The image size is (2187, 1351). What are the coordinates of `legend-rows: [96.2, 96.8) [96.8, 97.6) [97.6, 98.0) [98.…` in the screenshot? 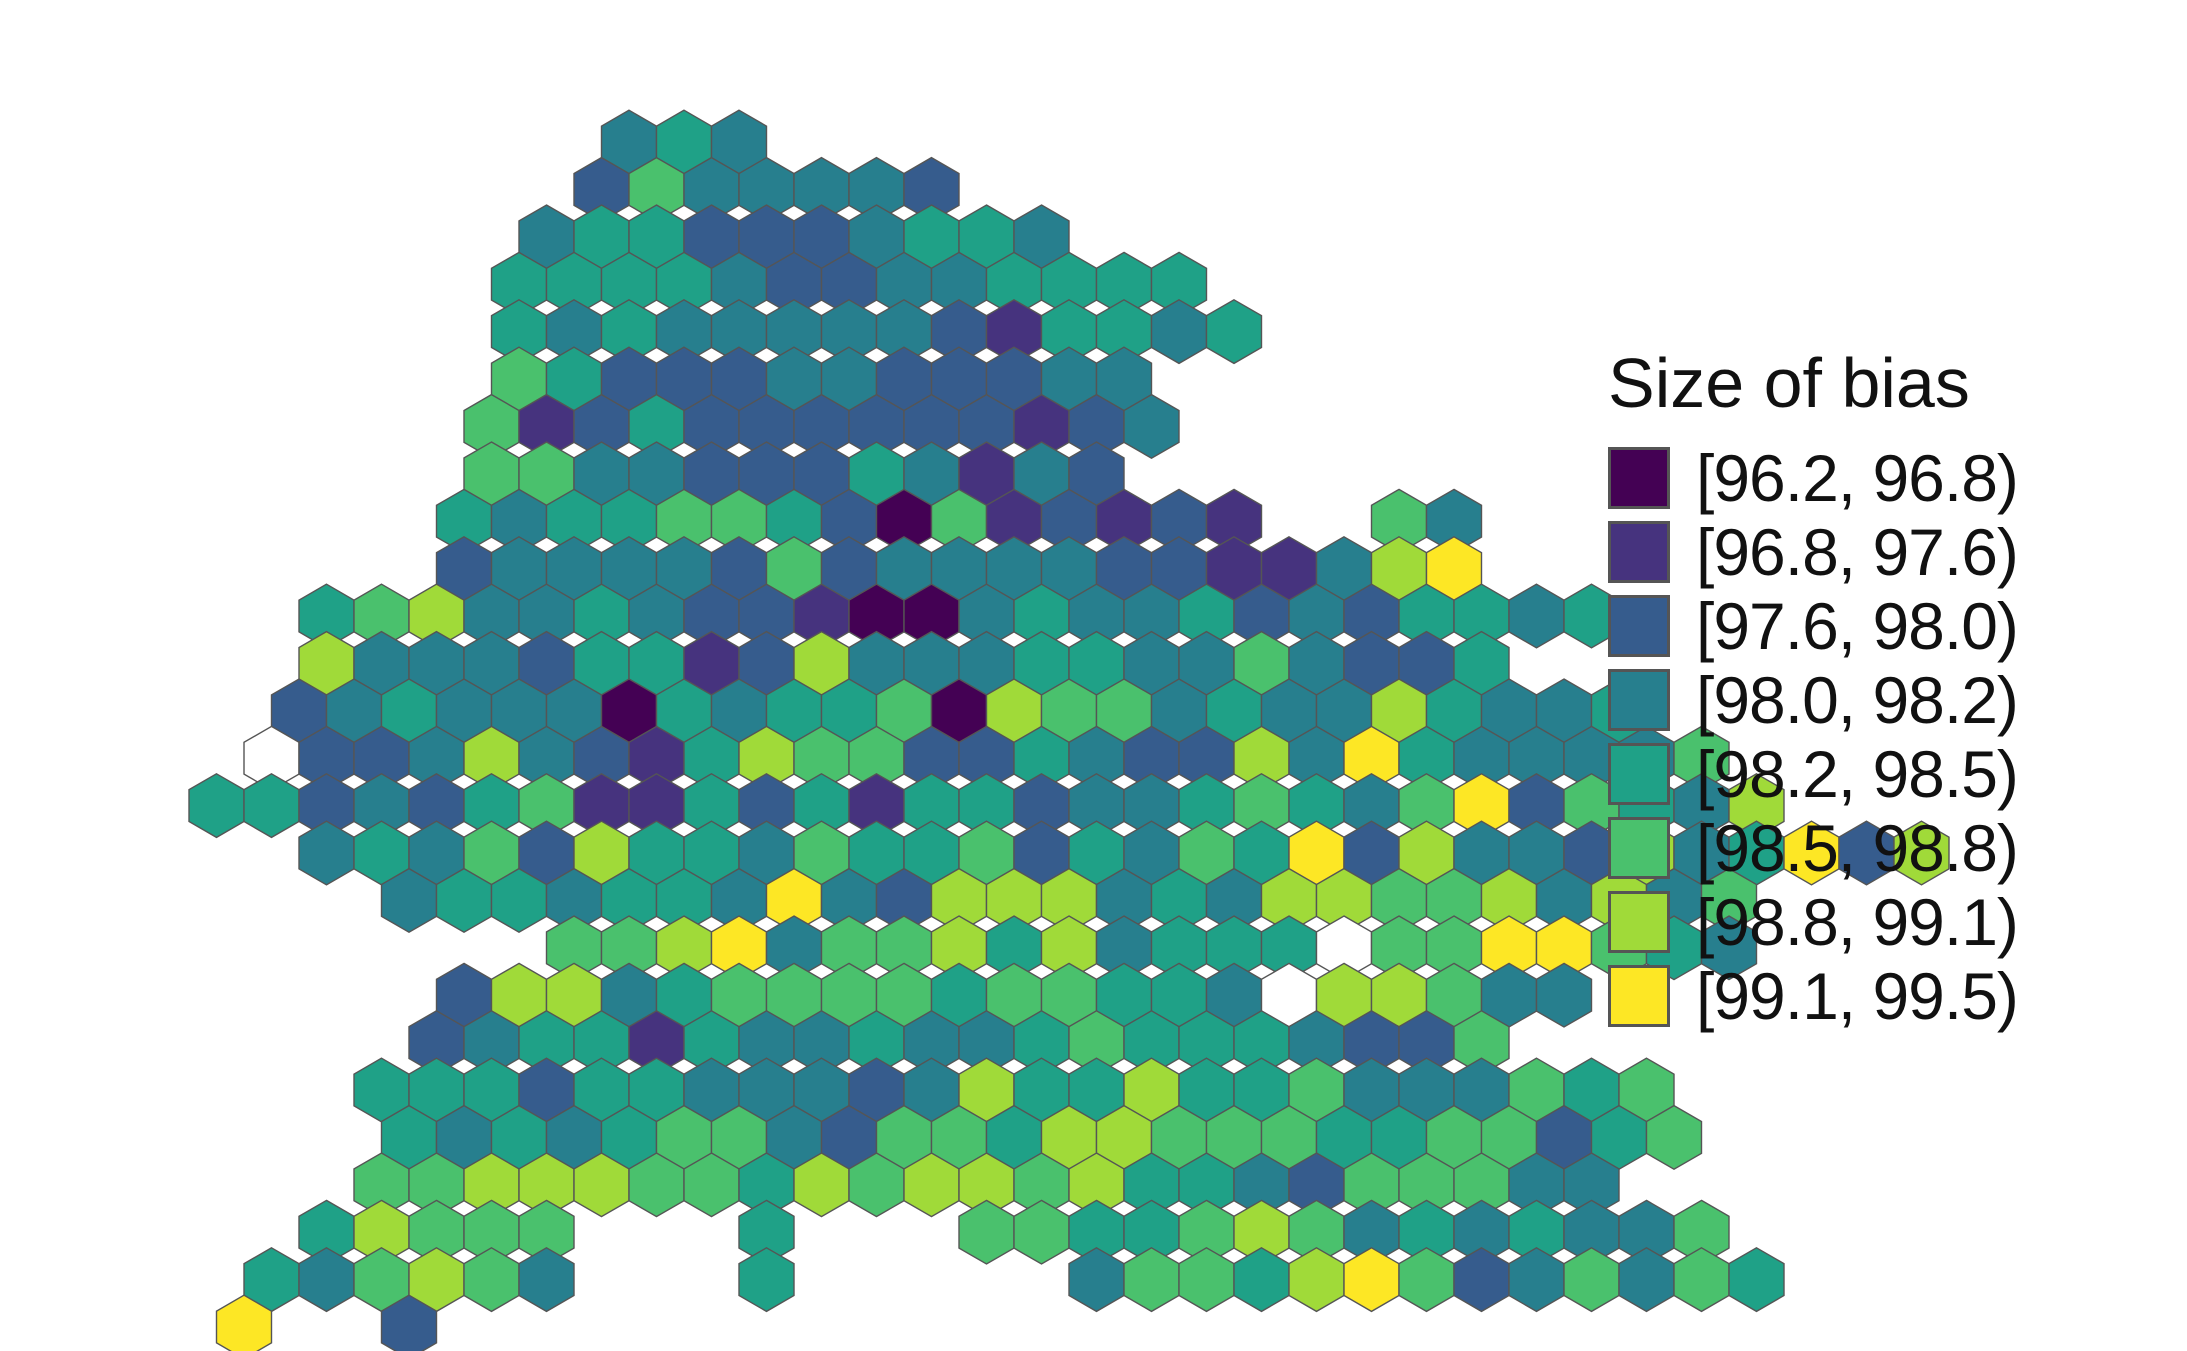 It's located at (1888, 737).